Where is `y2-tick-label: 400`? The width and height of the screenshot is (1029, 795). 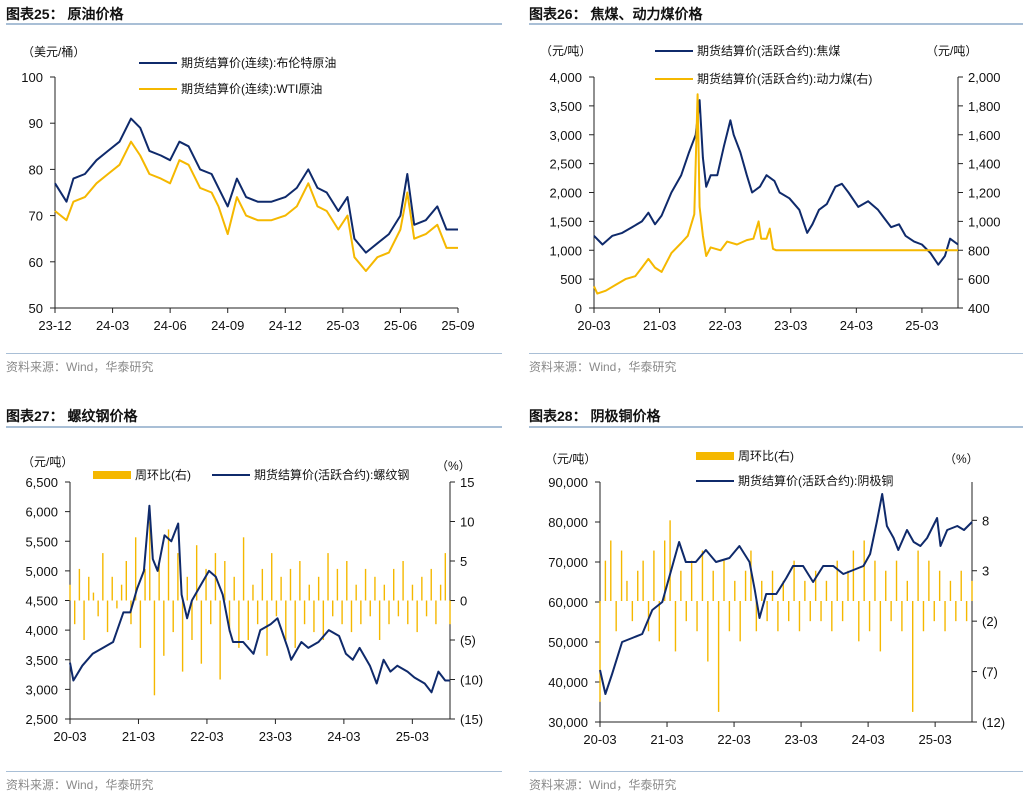
y2-tick-label: 400 is located at coordinates (979, 308).